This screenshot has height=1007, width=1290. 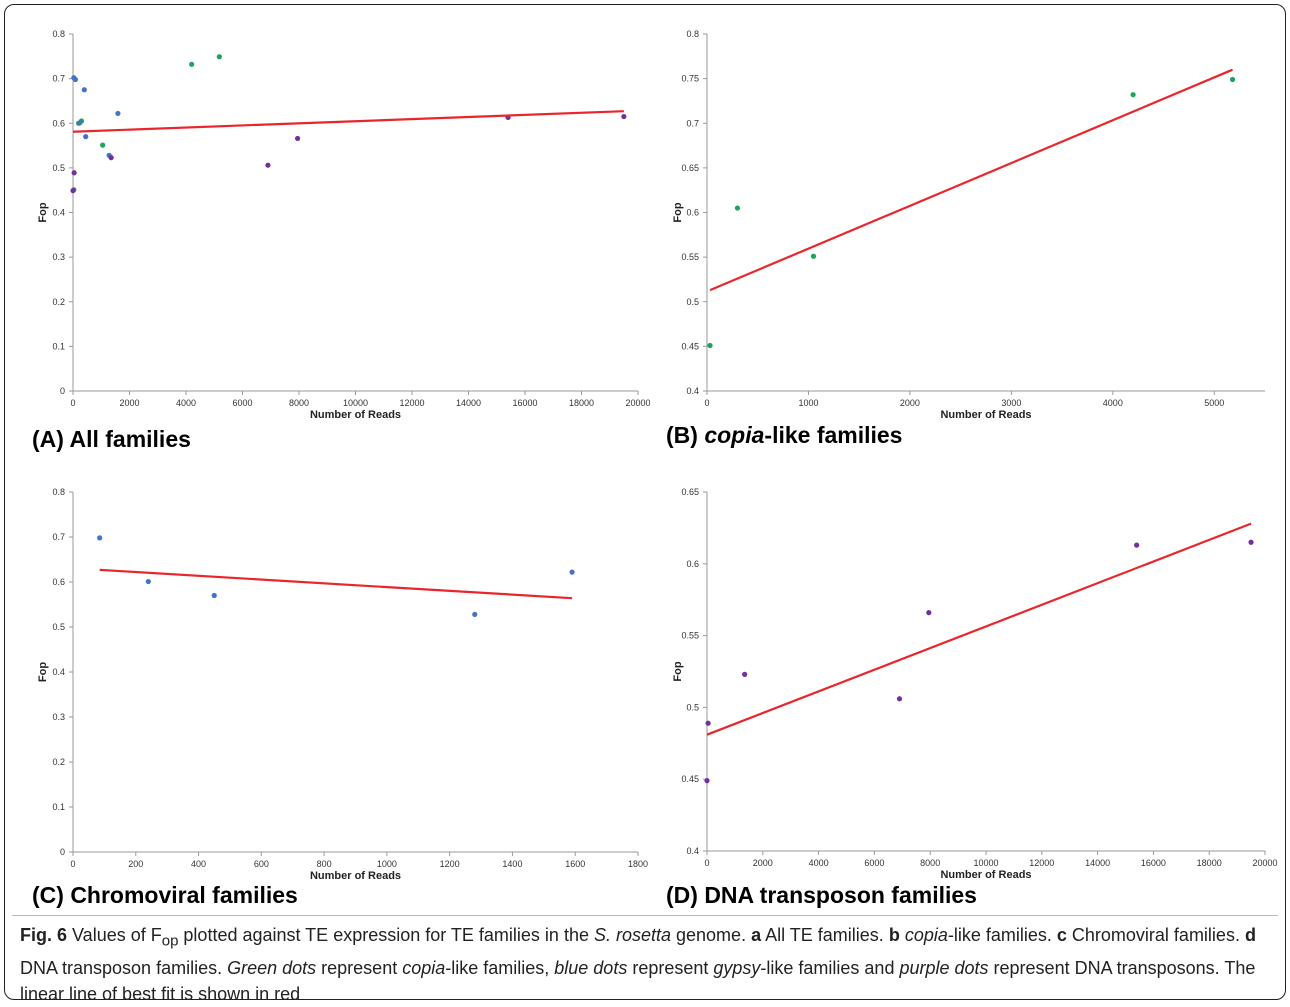 What do you see at coordinates (165, 895) in the screenshot?
I see `panel-title-c: (C) Chromoviral families` at bounding box center [165, 895].